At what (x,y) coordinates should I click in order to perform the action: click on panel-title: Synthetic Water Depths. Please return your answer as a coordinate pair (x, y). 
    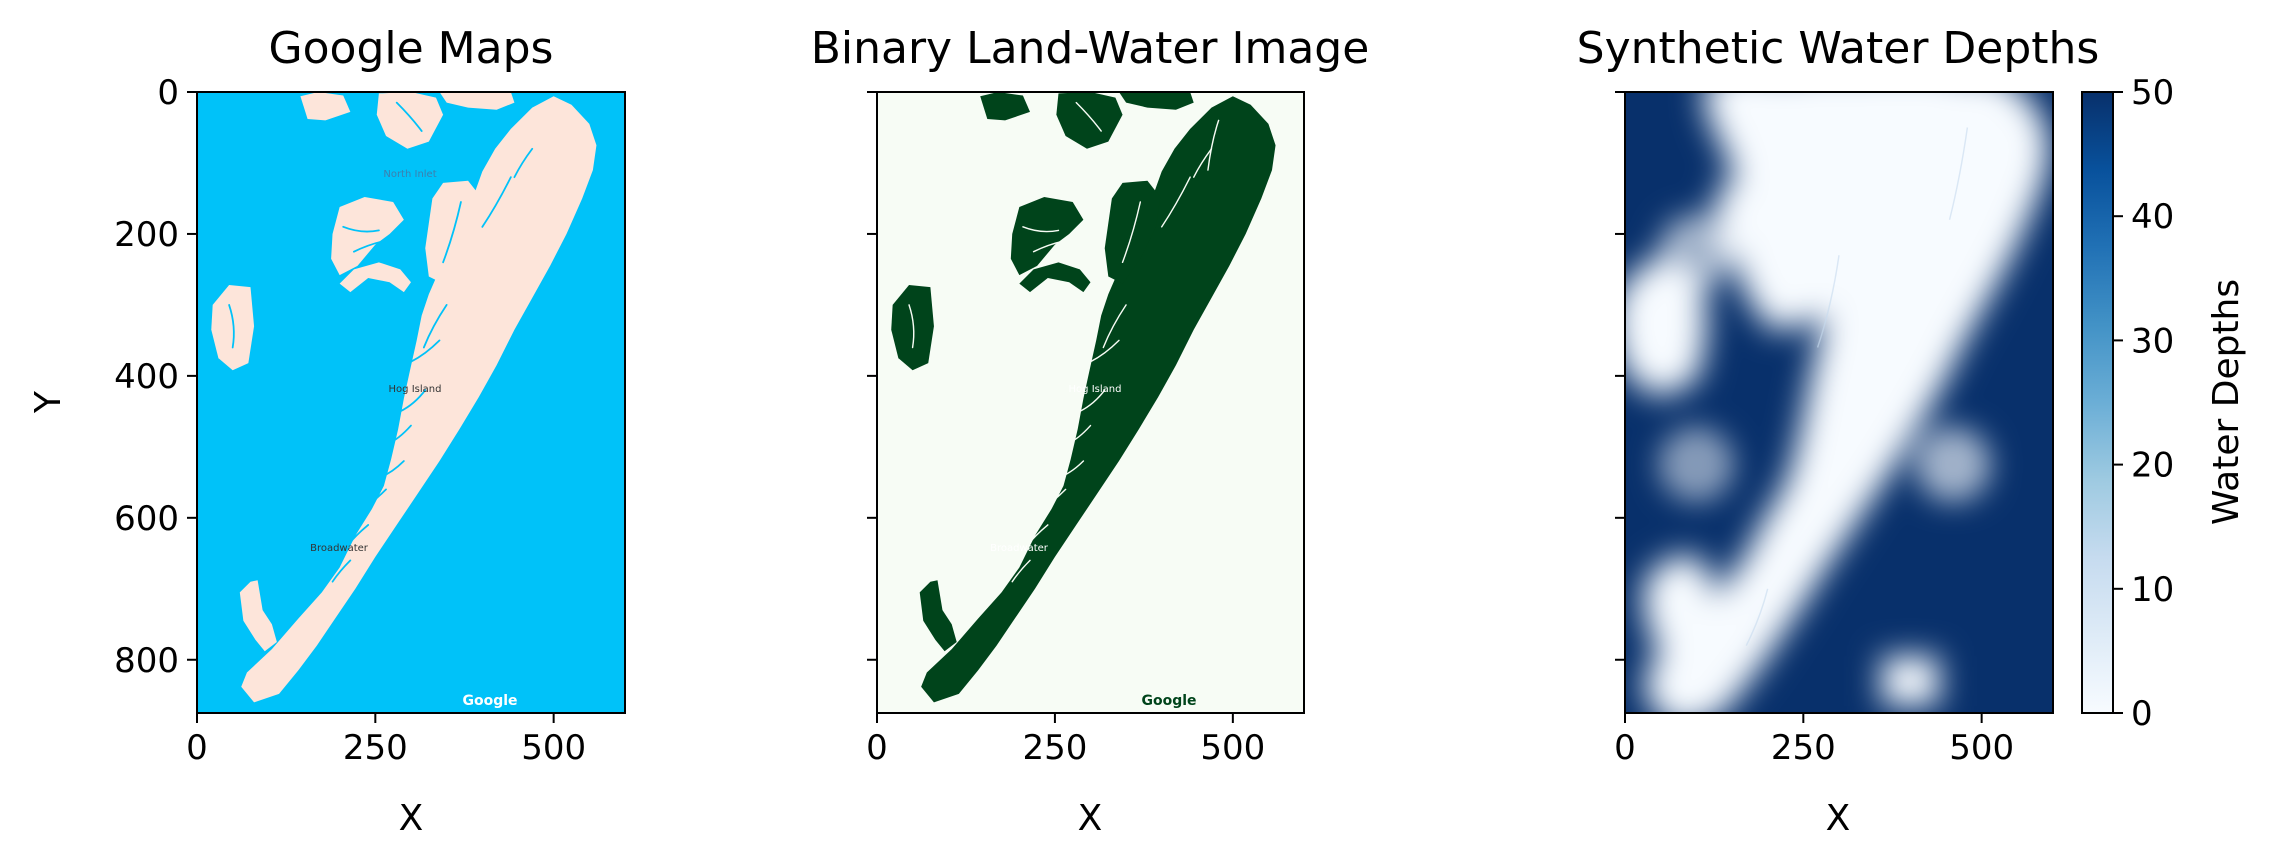
    Looking at the image, I should click on (1838, 48).